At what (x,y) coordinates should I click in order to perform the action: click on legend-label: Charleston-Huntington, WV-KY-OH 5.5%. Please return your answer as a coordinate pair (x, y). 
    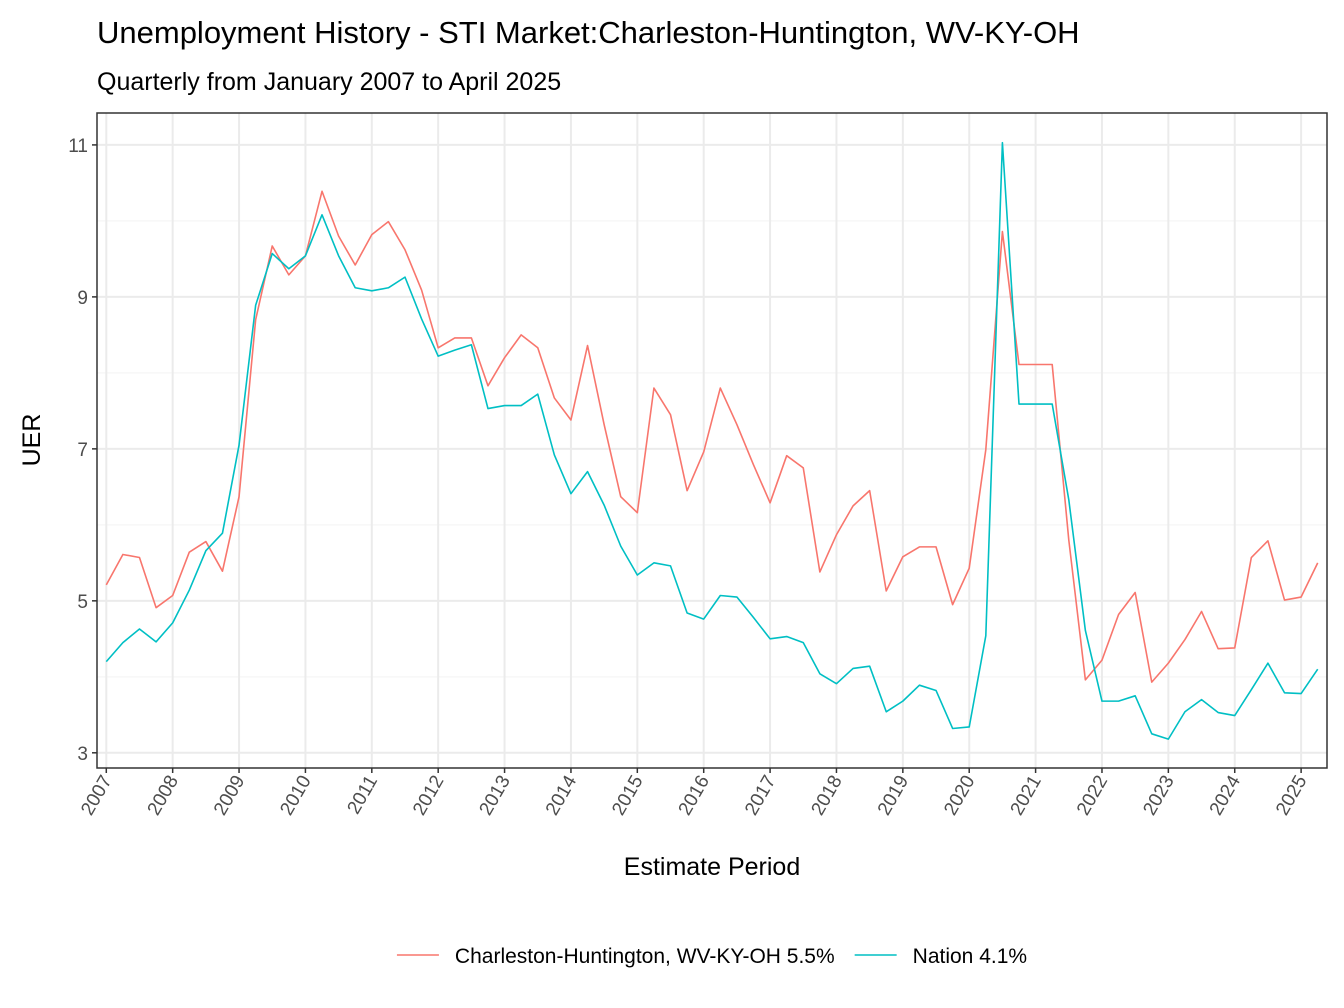
    Looking at the image, I should click on (645, 956).